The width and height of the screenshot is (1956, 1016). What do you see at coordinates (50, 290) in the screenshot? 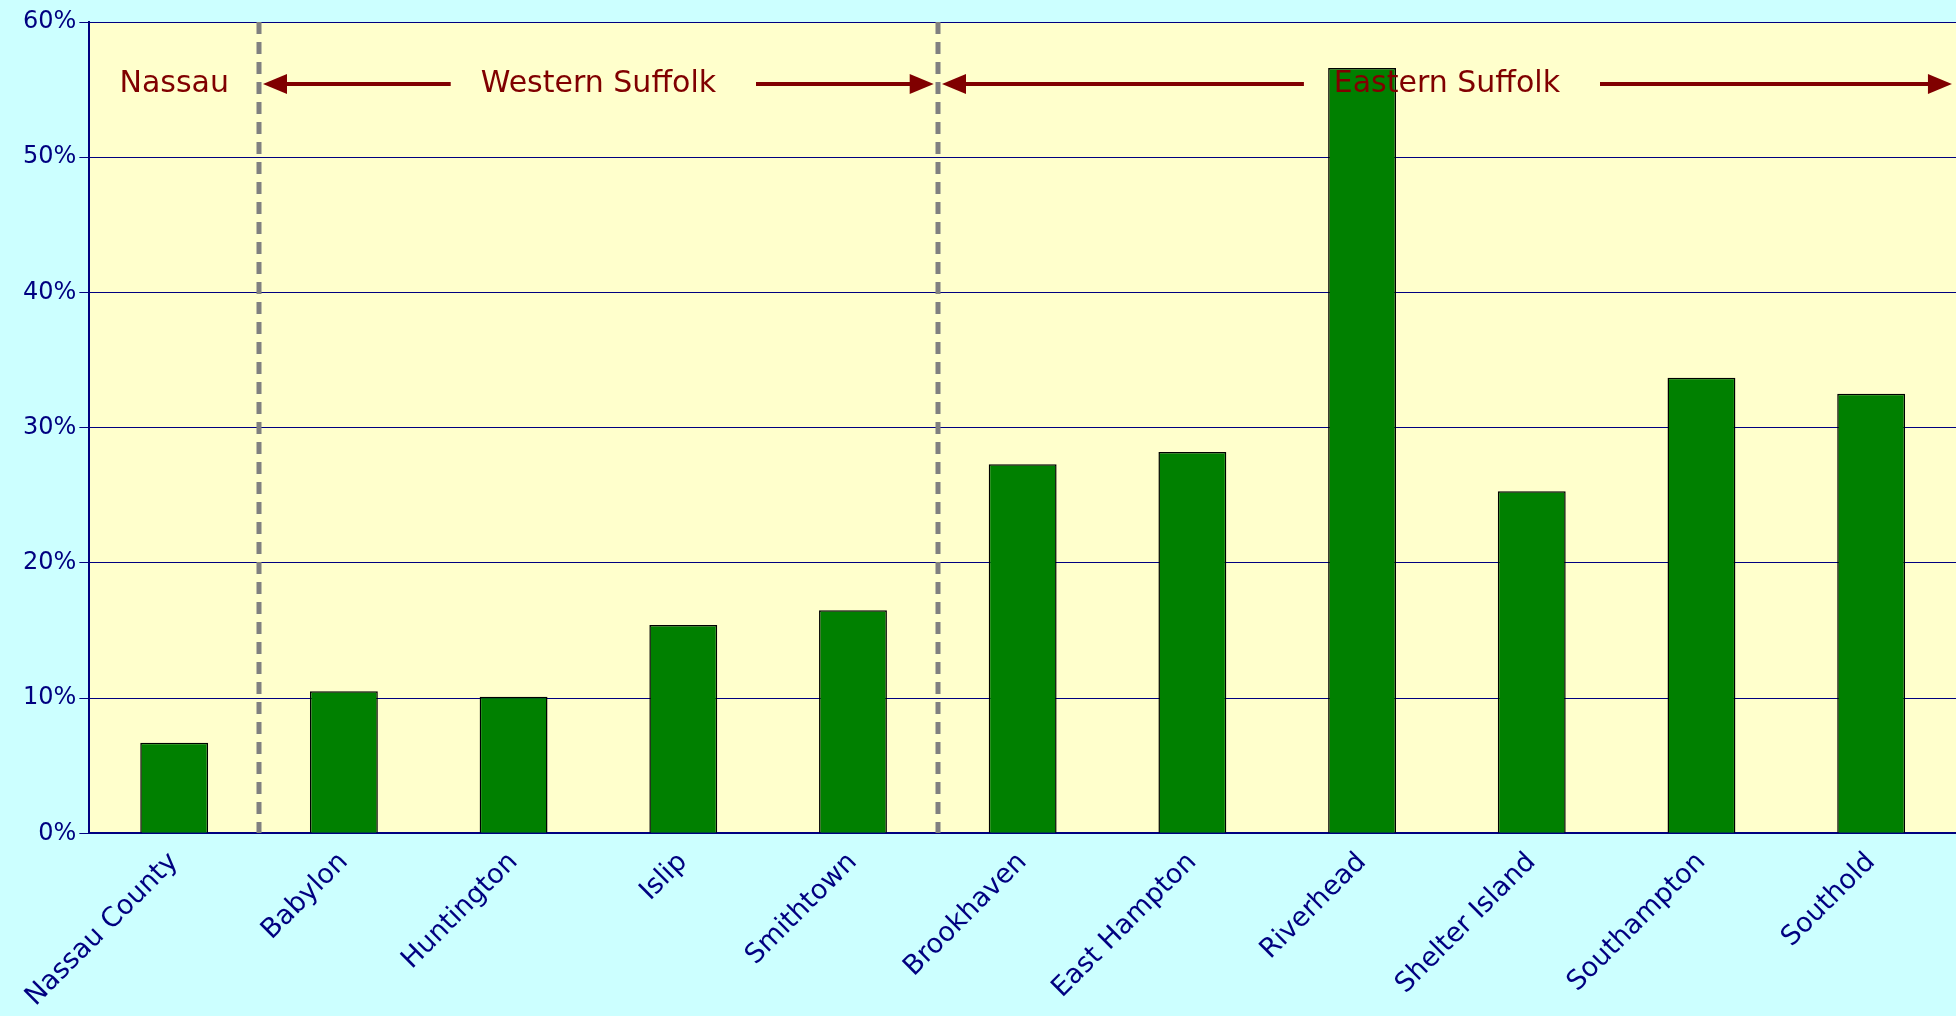
I see `y-tick-label: 40%` at bounding box center [50, 290].